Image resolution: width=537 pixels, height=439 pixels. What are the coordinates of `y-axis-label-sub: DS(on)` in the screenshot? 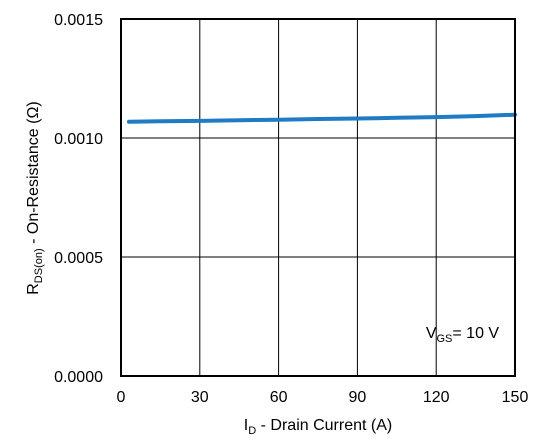 It's located at (39, 265).